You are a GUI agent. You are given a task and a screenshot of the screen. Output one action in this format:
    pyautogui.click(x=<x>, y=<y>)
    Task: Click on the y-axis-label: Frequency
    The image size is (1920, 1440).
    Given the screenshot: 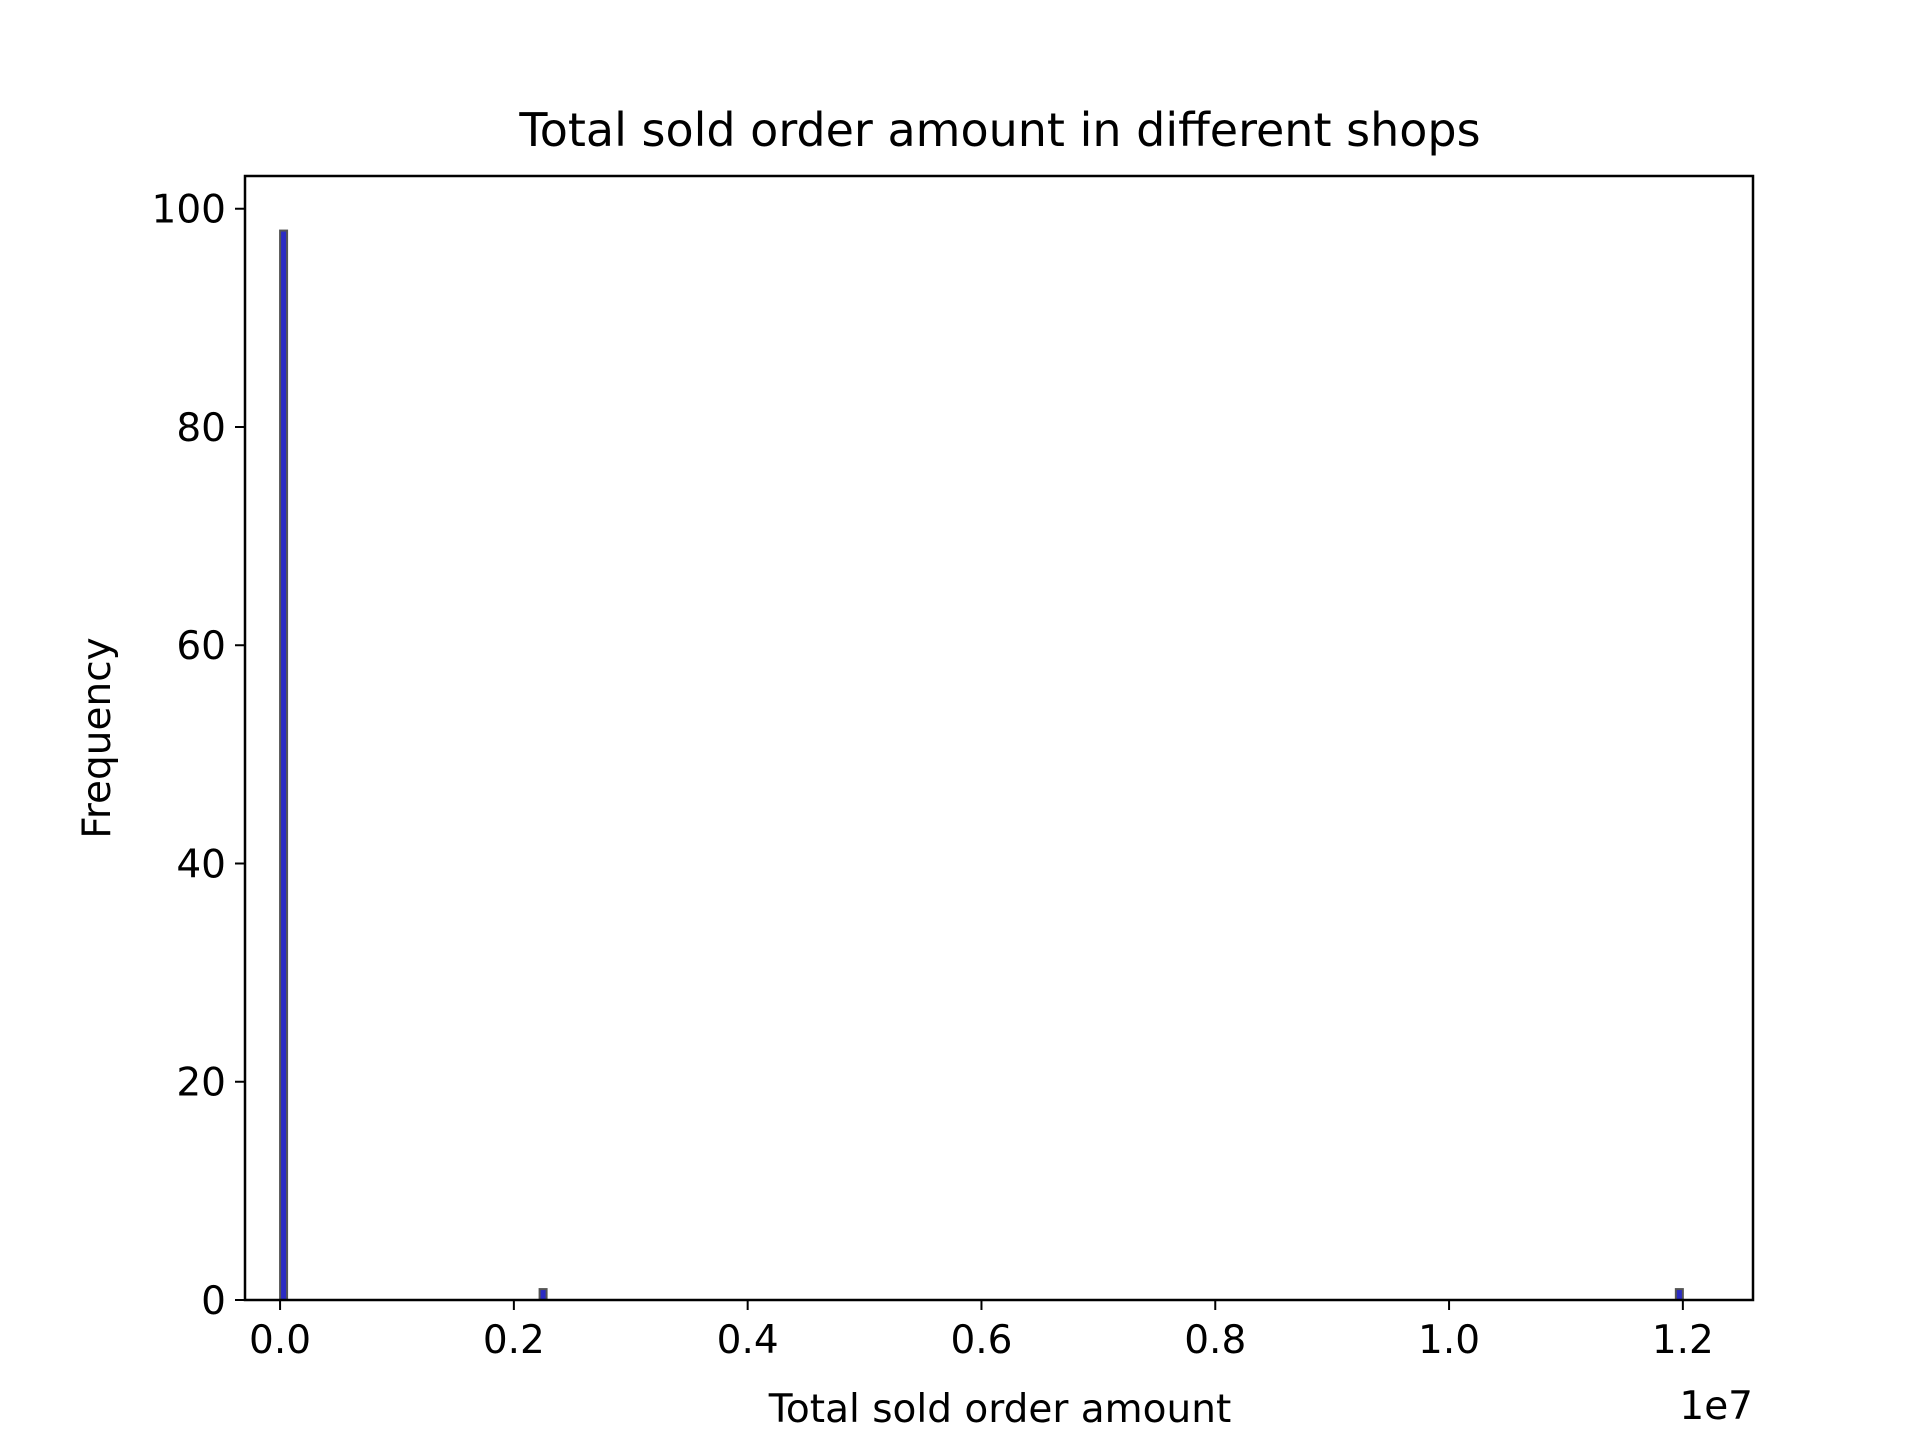 What is the action you would take?
    pyautogui.click(x=97, y=737)
    